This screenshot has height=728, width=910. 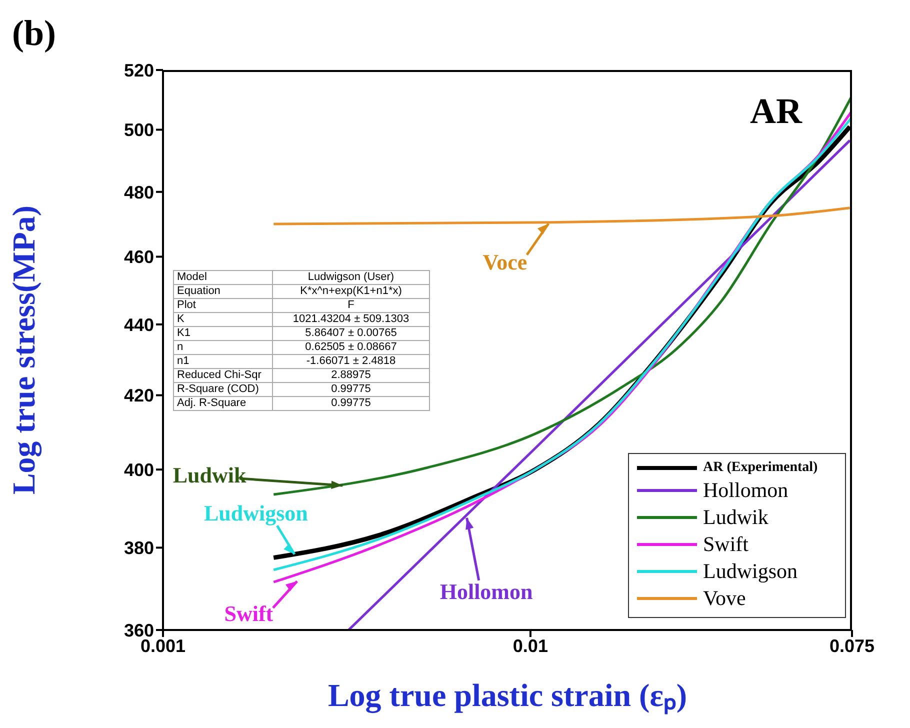 I want to click on y-tick-label: 440, so click(x=139, y=324).